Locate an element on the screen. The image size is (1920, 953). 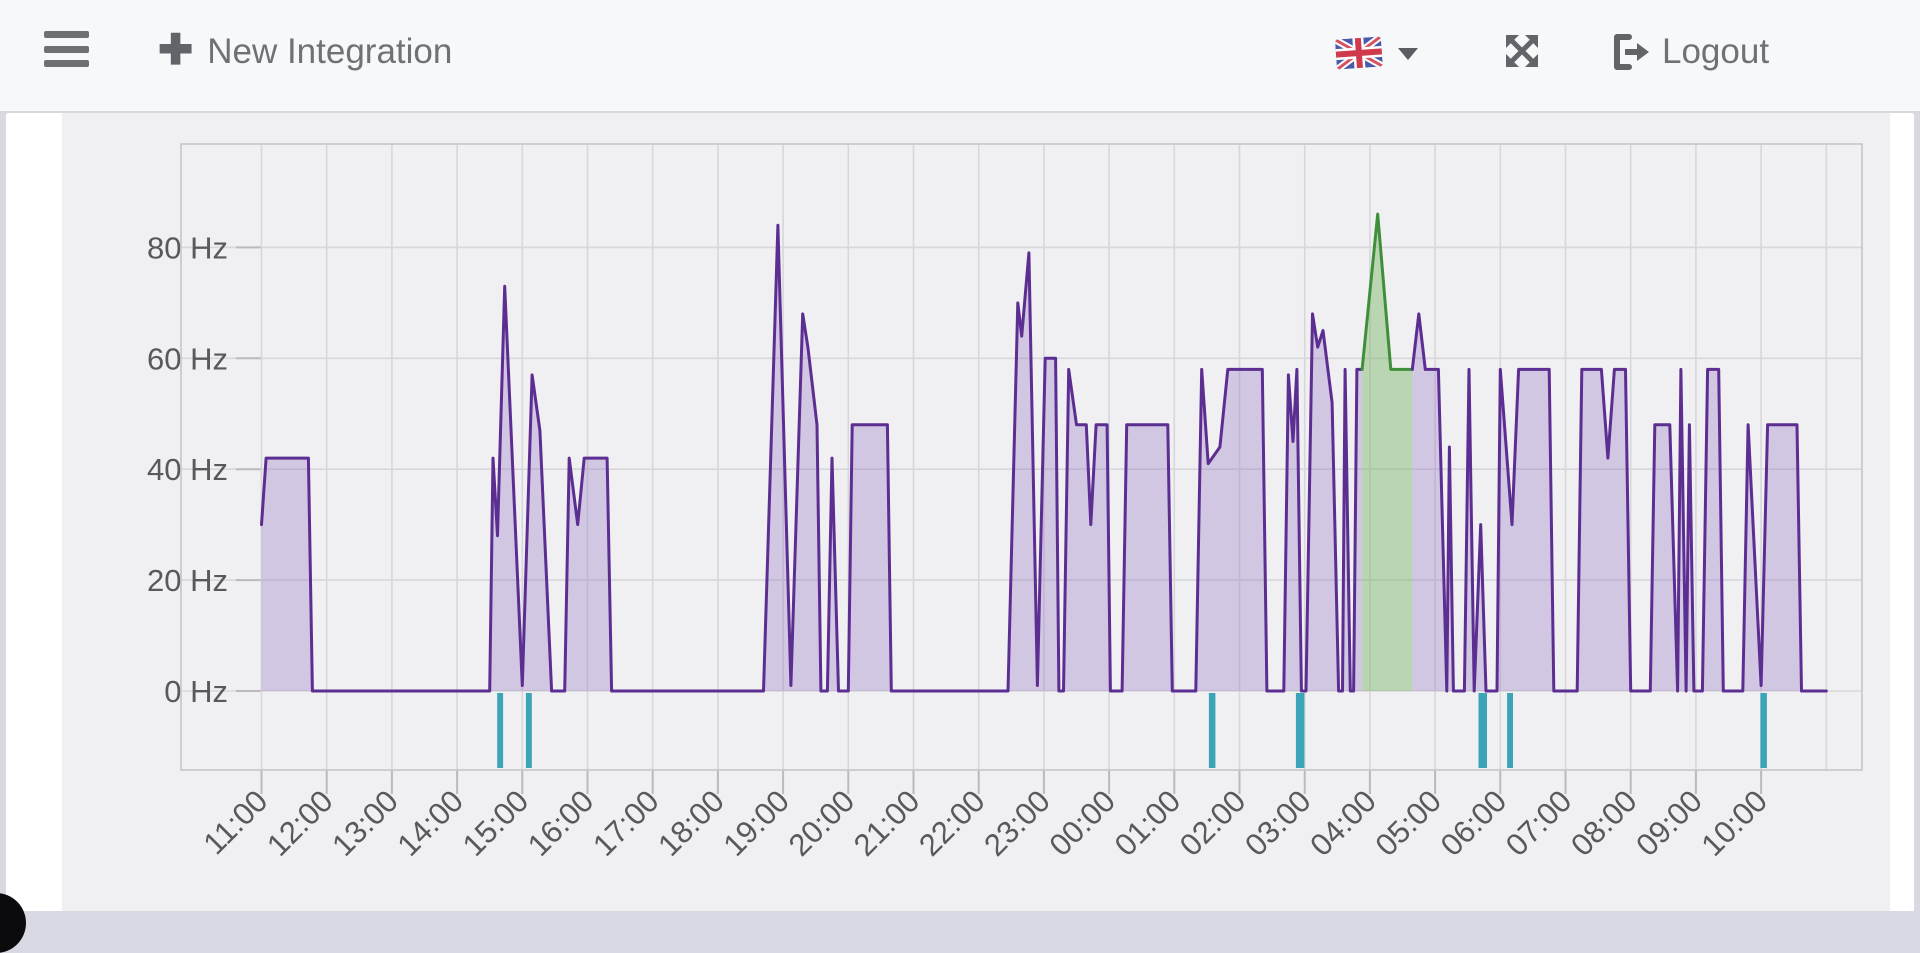
top-bar: ✚ New Integration is located at coordinates (960, 56).